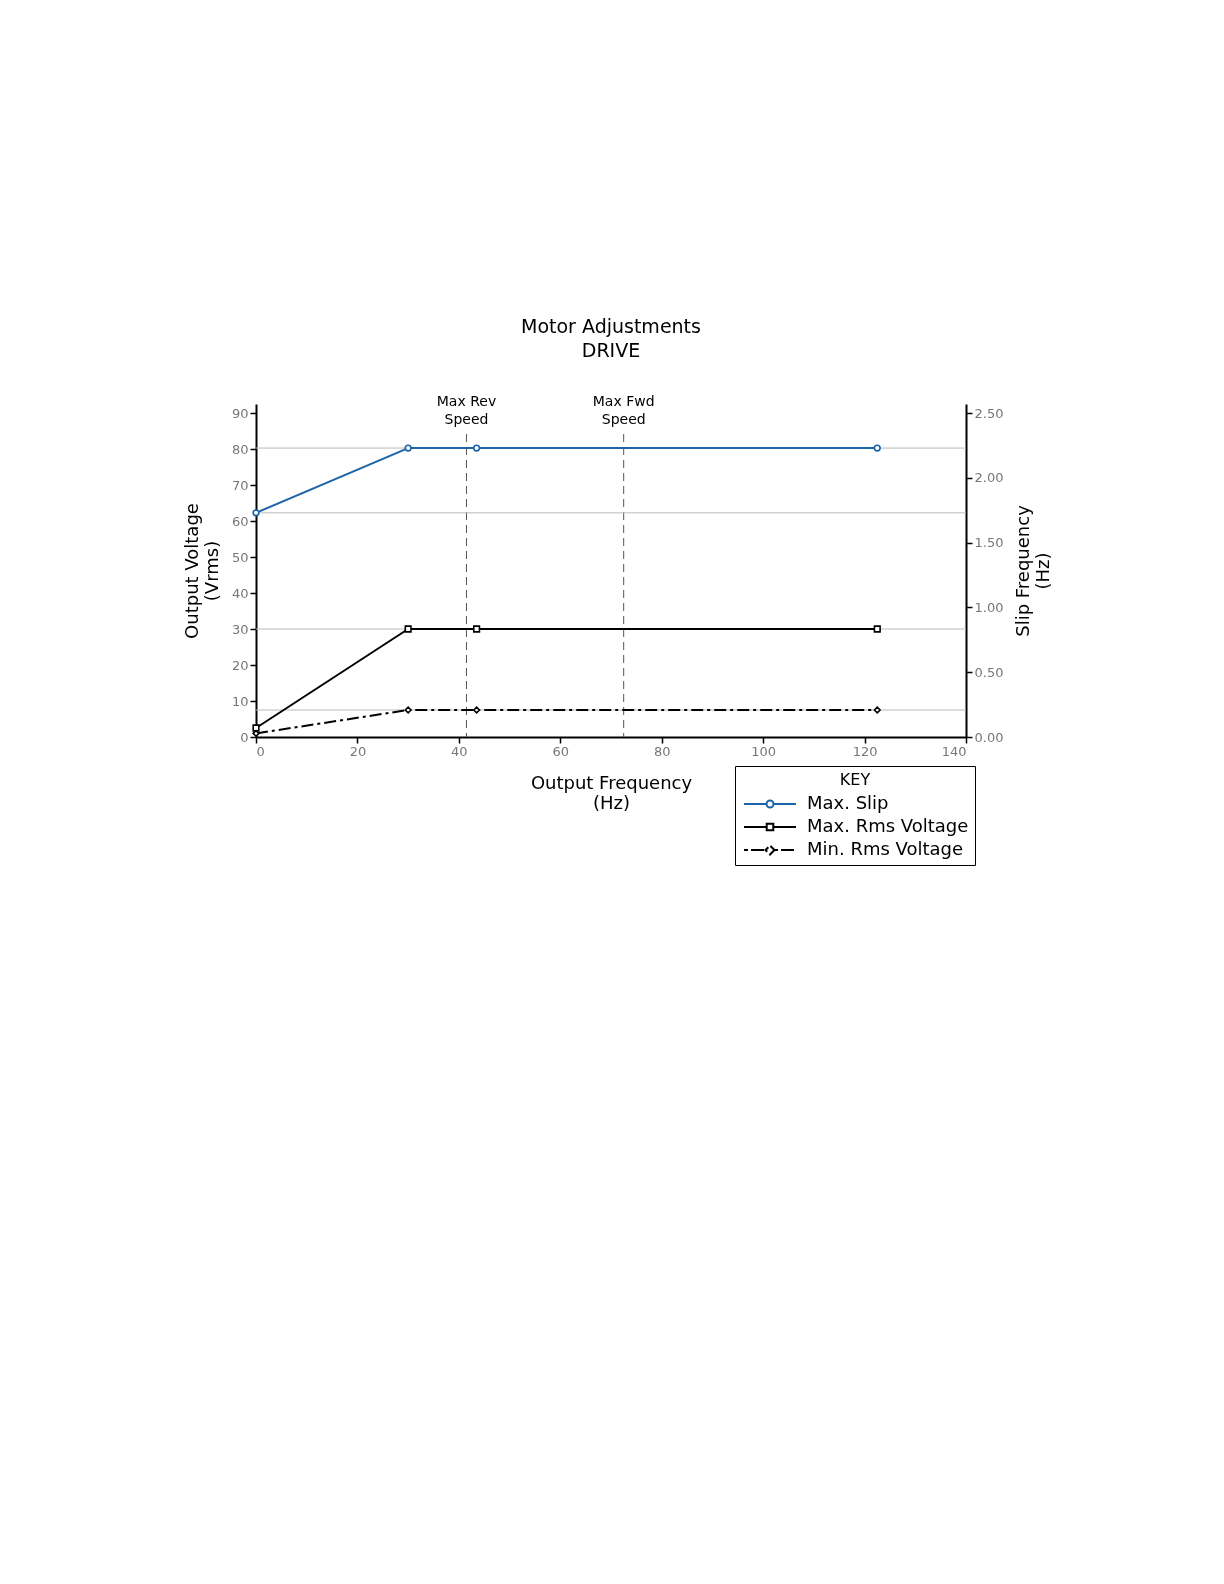  Describe the element at coordinates (201, 571) in the screenshot. I see `y-axis-title: Output Voltage (Vrms)` at that location.